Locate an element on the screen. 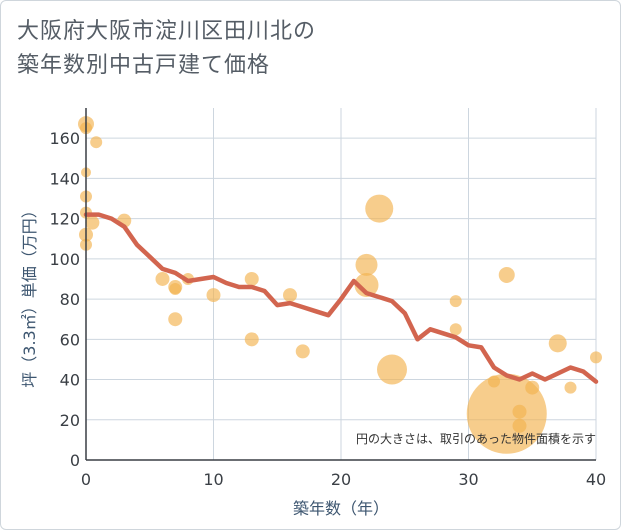  y-axis-label: 坪（3.3㎡）単価（万円） is located at coordinates (29, 294).